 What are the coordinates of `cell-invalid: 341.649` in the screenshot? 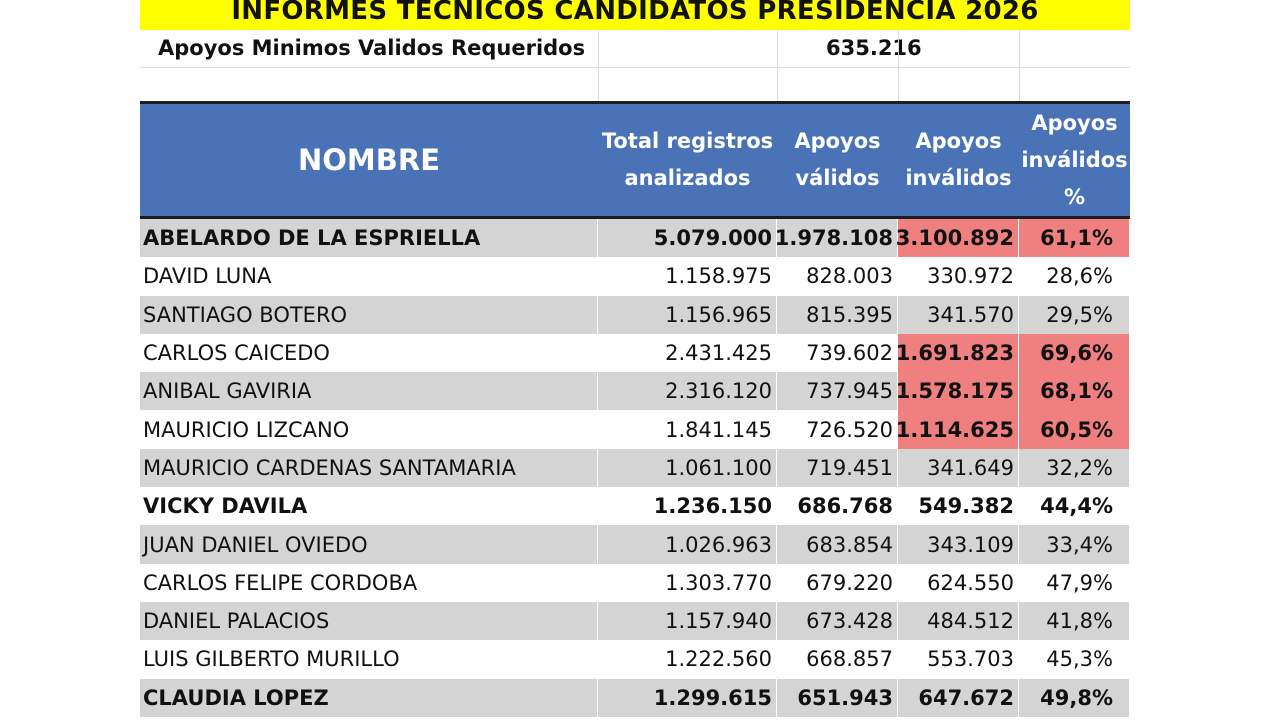 It's located at (958, 468).